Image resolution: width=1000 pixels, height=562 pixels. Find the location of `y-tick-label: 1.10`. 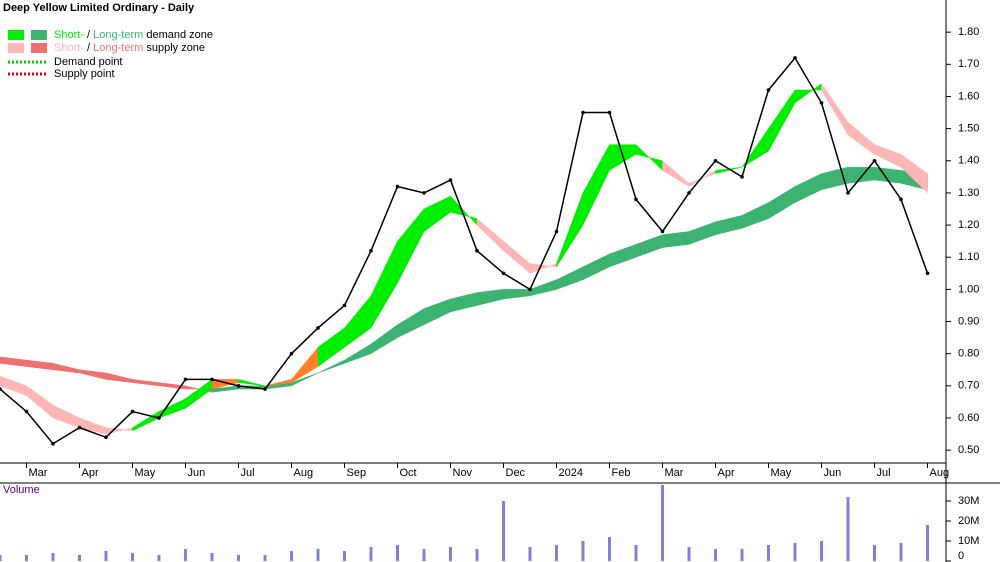

y-tick-label: 1.10 is located at coordinates (968, 257).